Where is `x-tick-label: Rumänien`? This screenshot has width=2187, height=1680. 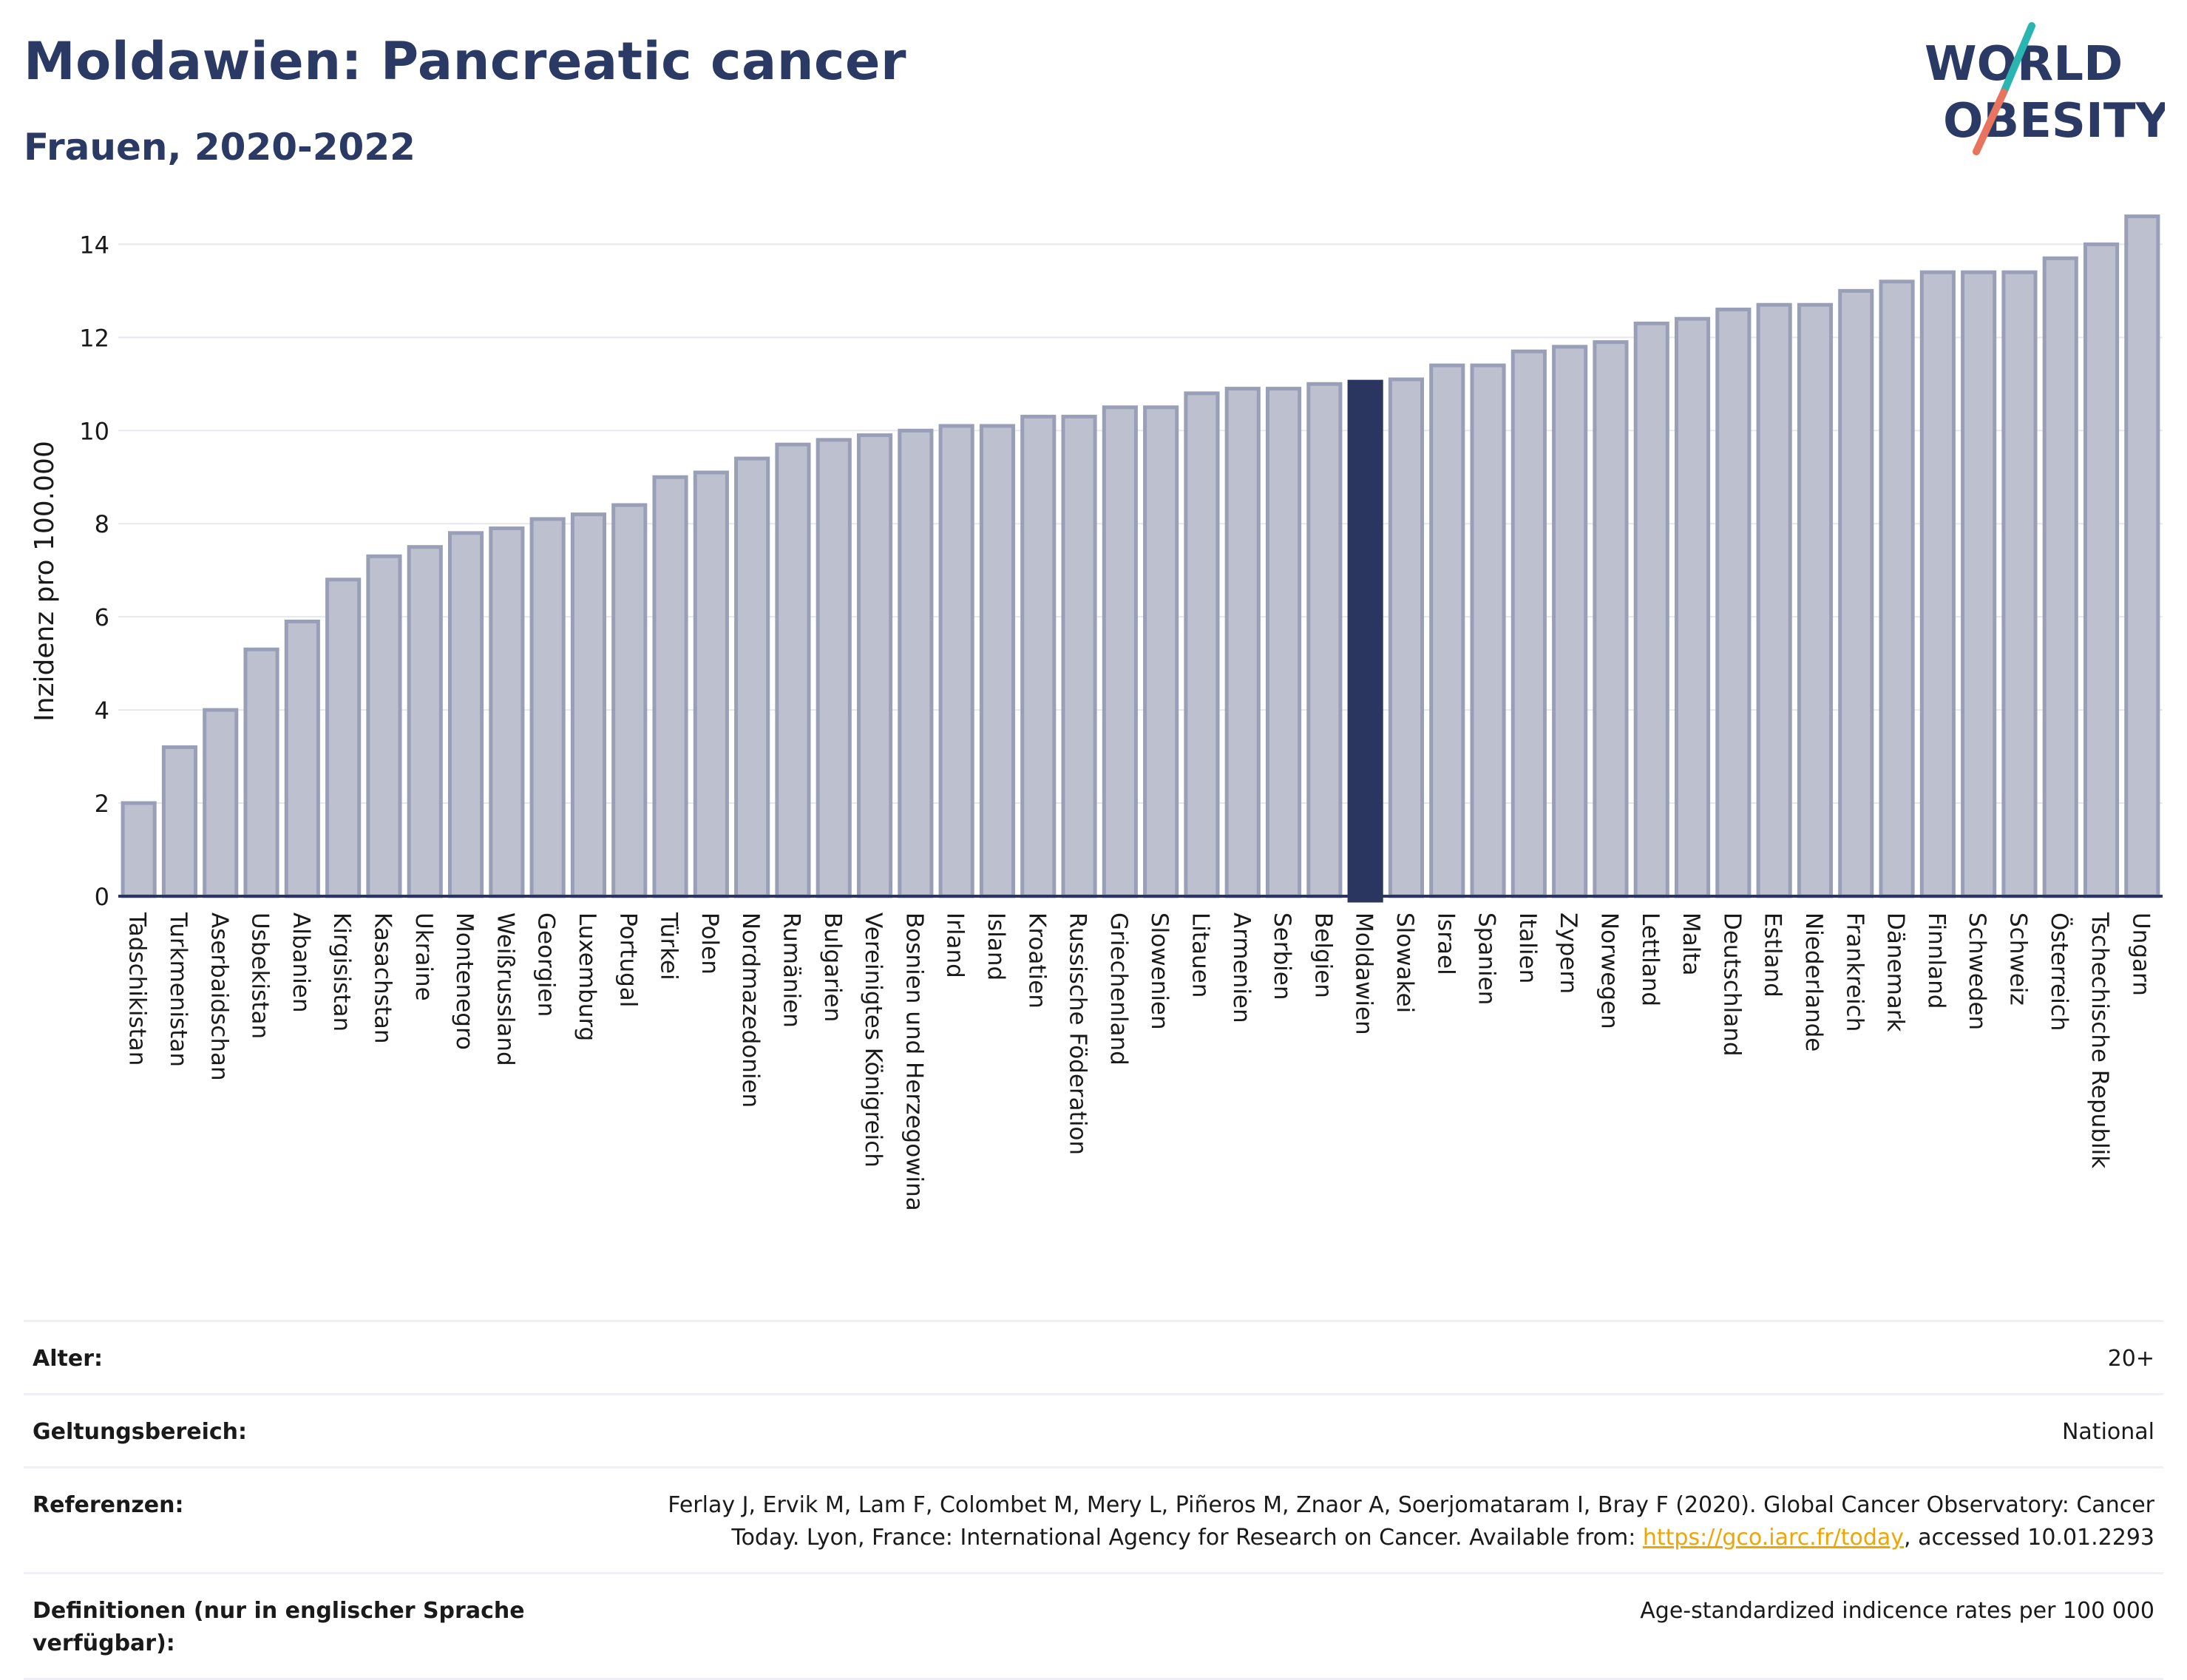
x-tick-label: Rumänien is located at coordinates (791, 970).